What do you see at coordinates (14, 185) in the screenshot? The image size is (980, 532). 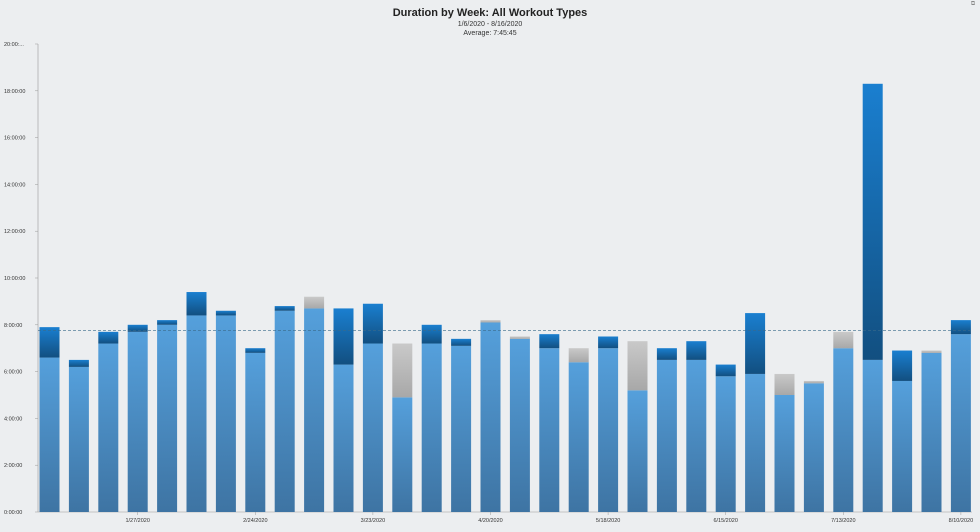 I see `y-tick-label: 14:00:00` at bounding box center [14, 185].